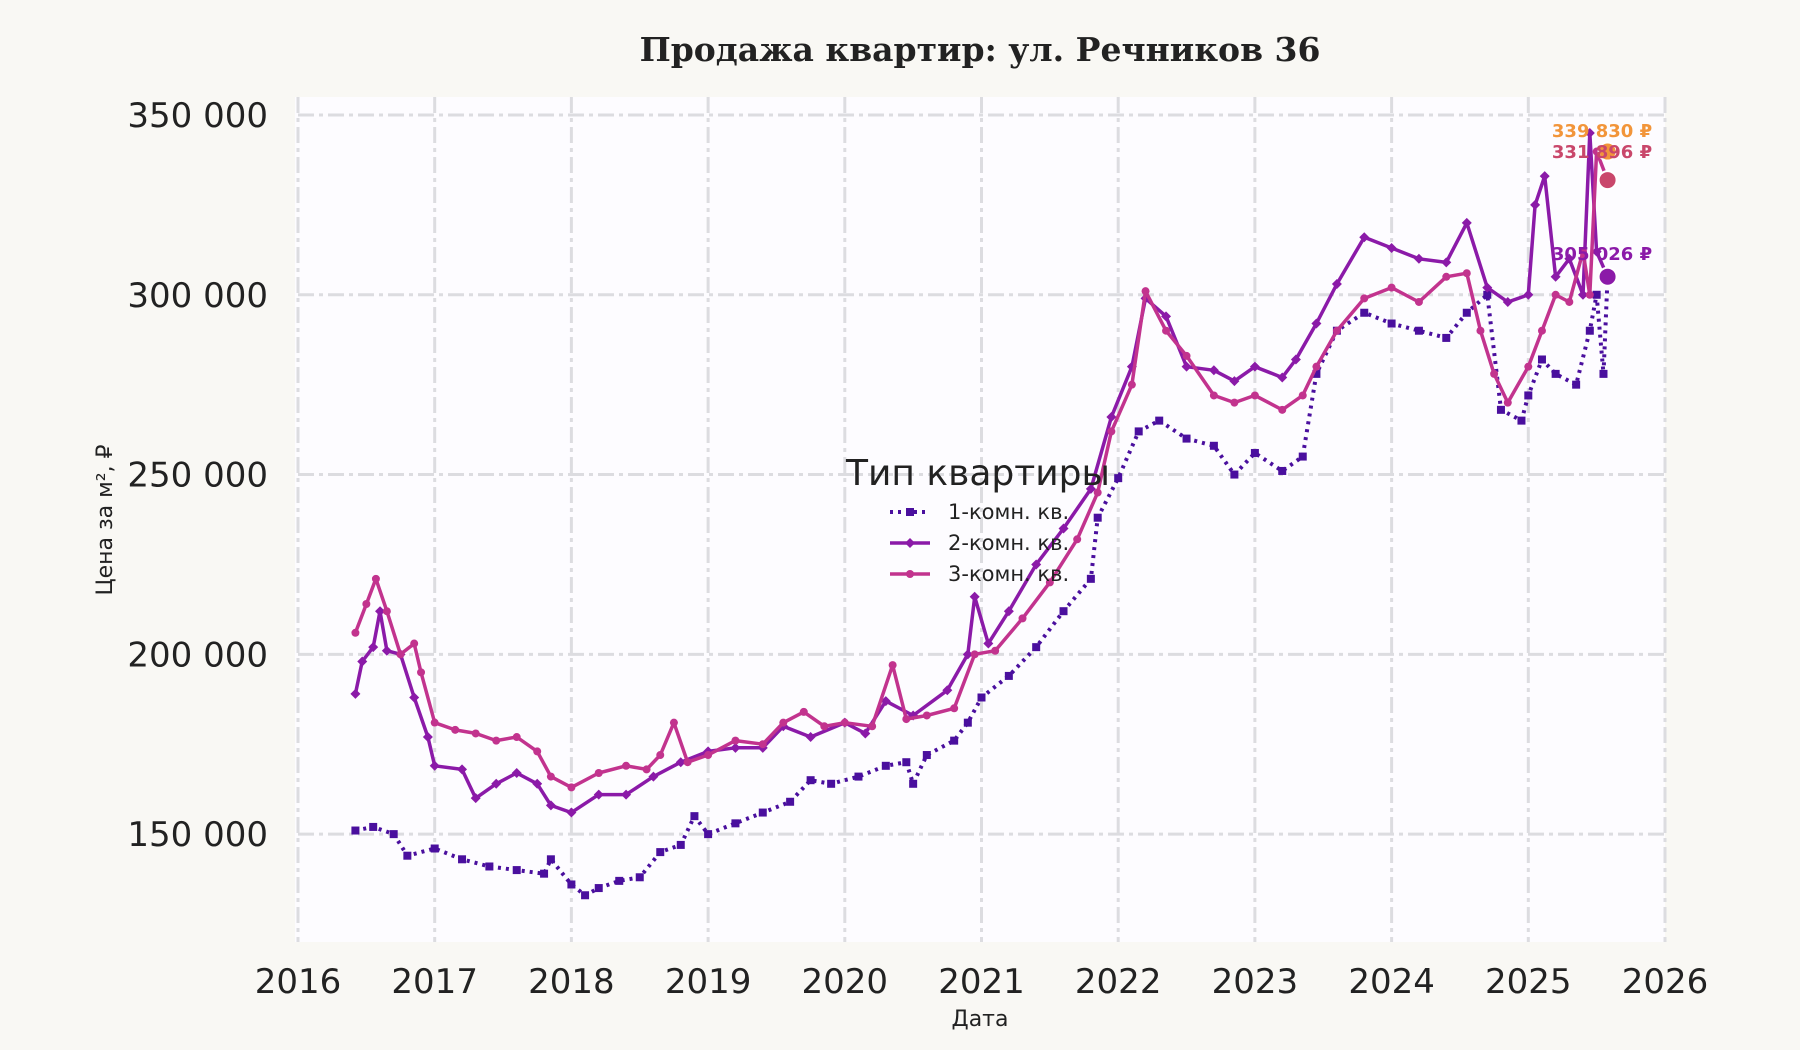 Image resolution: width=1800 pixels, height=1050 pixels. I want to click on legend-label: 3-комн. кв., so click(1008, 574).